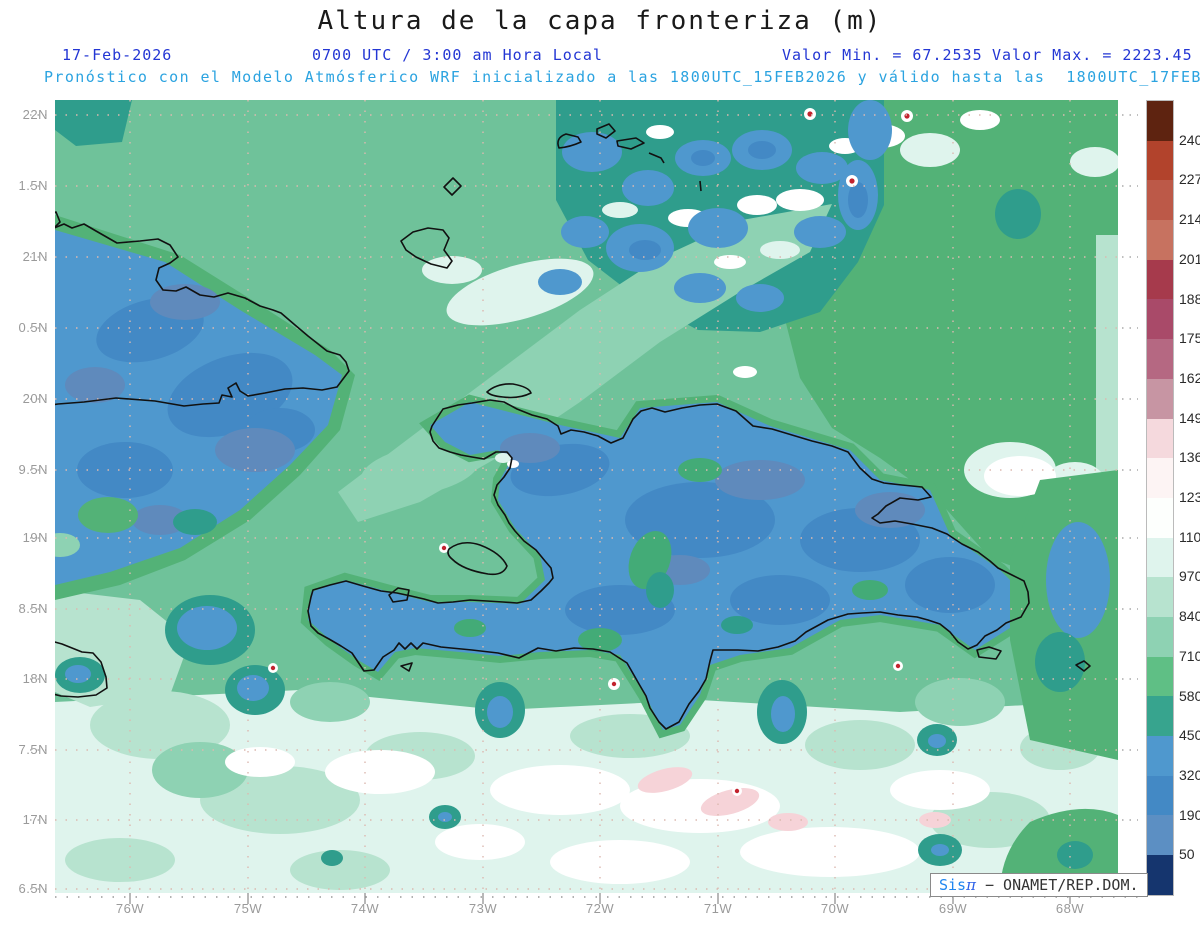 The width and height of the screenshot is (1200, 927). I want to click on x-tick-label: 75W, so click(248, 908).